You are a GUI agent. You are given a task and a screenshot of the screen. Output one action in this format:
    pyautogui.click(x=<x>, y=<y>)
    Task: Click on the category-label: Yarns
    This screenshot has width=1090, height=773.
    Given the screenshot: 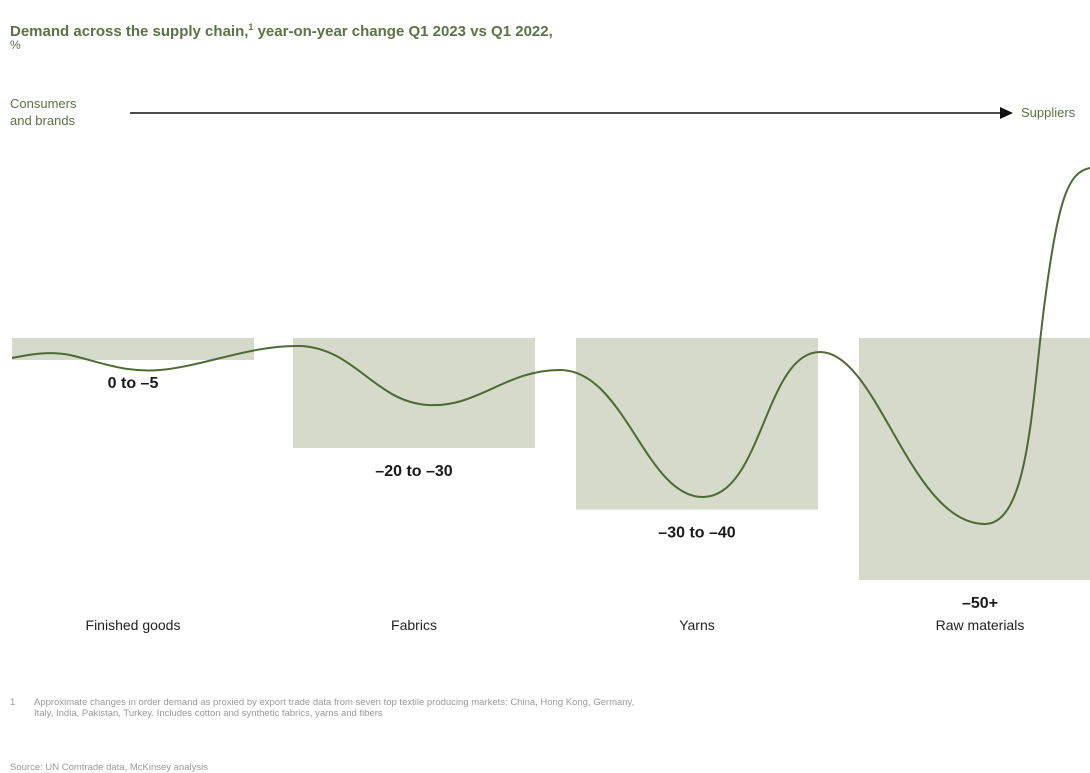 What is the action you would take?
    pyautogui.click(x=697, y=625)
    